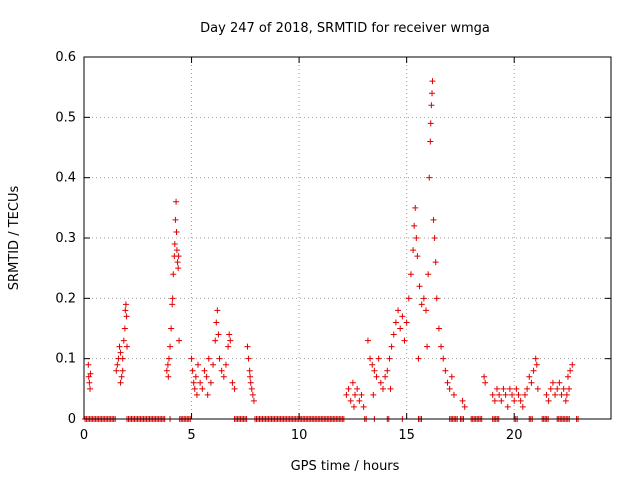  What do you see at coordinates (299, 435) in the screenshot?
I see `x-tick-label: 10` at bounding box center [299, 435].